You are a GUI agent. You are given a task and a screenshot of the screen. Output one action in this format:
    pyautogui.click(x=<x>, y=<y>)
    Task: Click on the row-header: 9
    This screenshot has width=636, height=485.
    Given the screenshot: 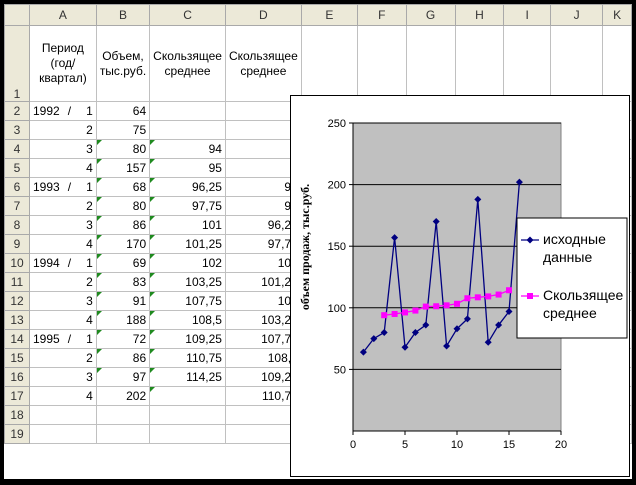 What is the action you would take?
    pyautogui.click(x=17, y=244)
    